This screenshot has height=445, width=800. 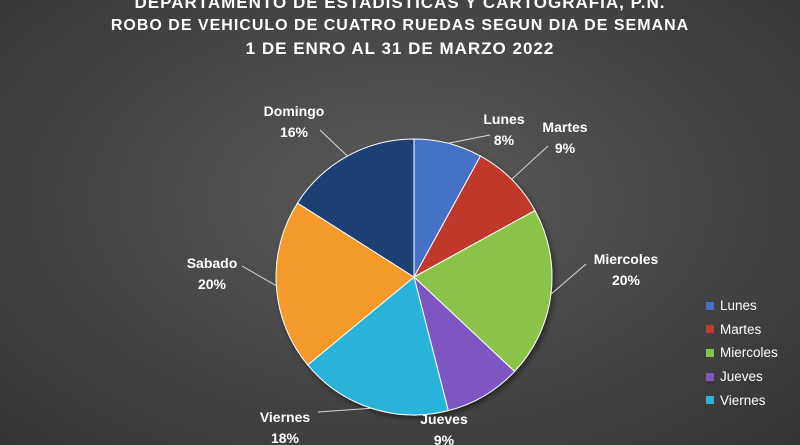 What do you see at coordinates (285, 417) in the screenshot?
I see `slice-label-viernes: Viernes` at bounding box center [285, 417].